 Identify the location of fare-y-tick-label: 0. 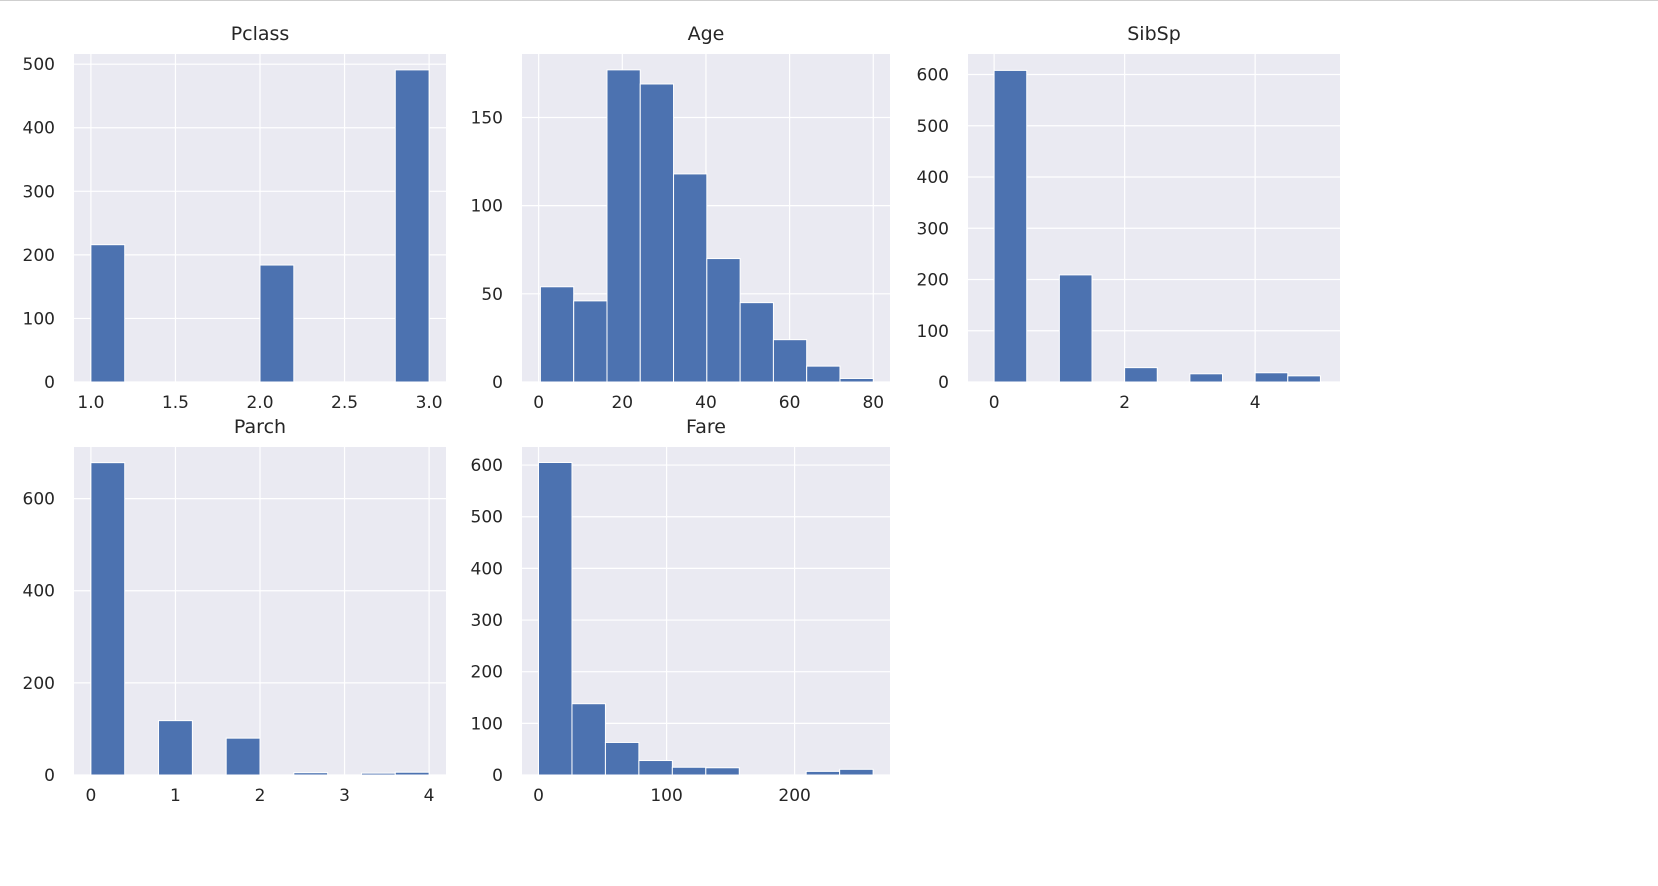
(497, 776).